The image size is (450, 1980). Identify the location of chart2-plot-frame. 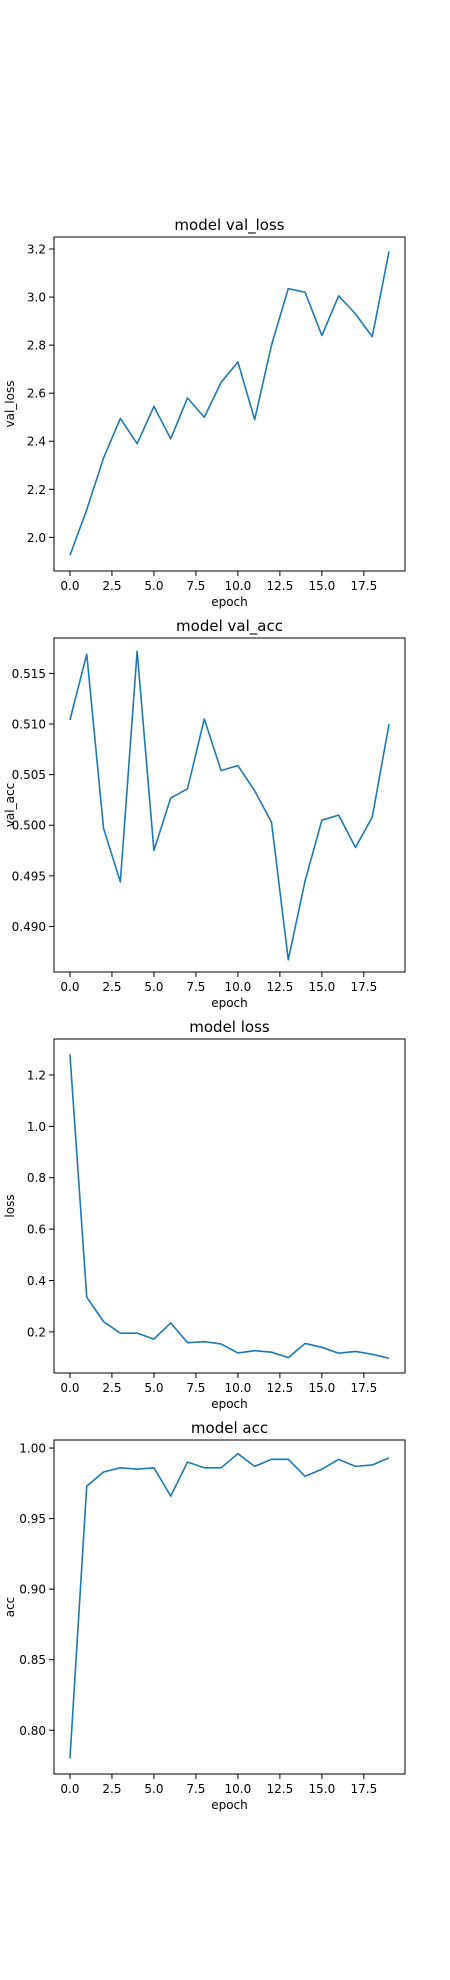
(229, 805).